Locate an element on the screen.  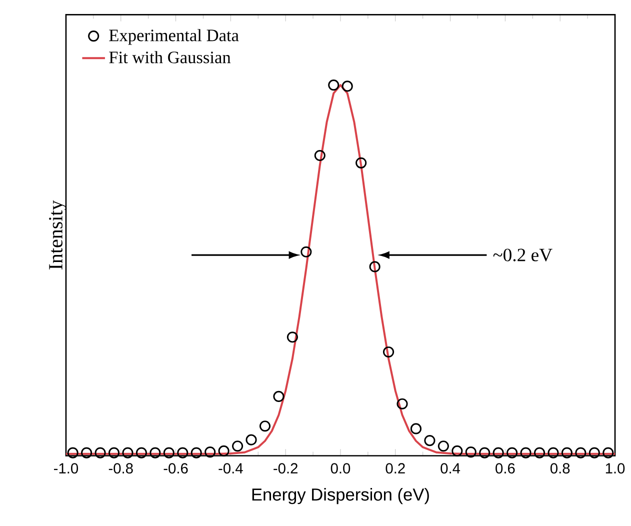
x-tick-label: -1.0 is located at coordinates (66, 468).